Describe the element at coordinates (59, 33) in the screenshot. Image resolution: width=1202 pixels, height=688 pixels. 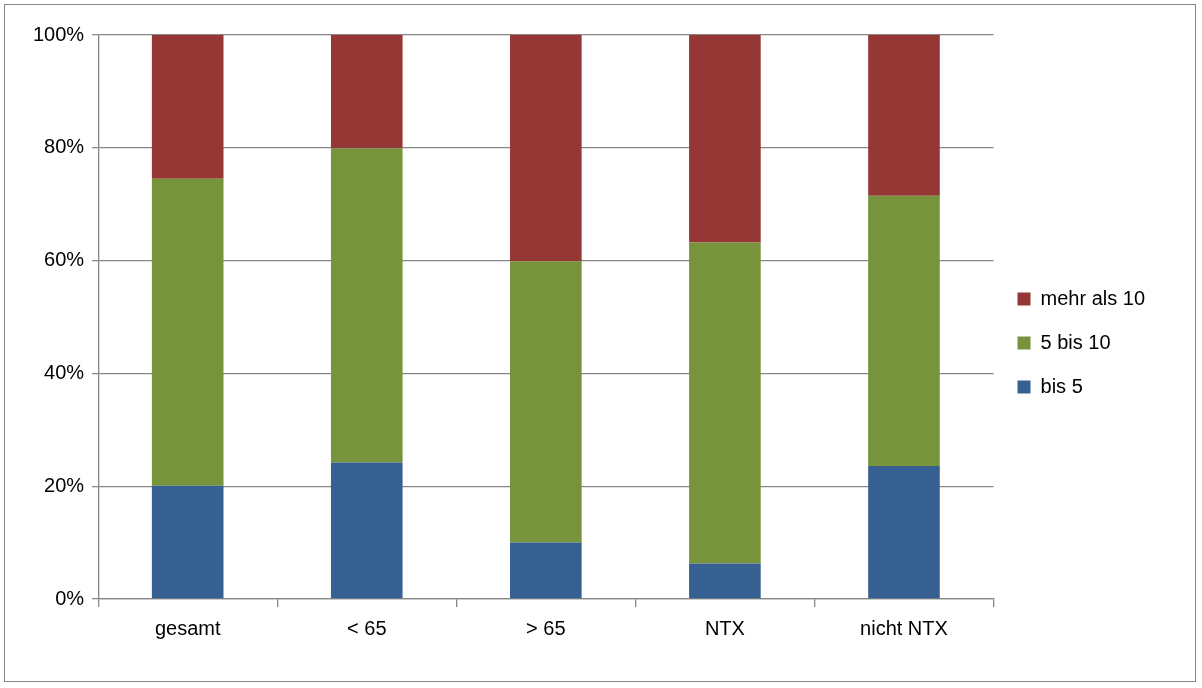
I see `y-tick-label: 100%` at that location.